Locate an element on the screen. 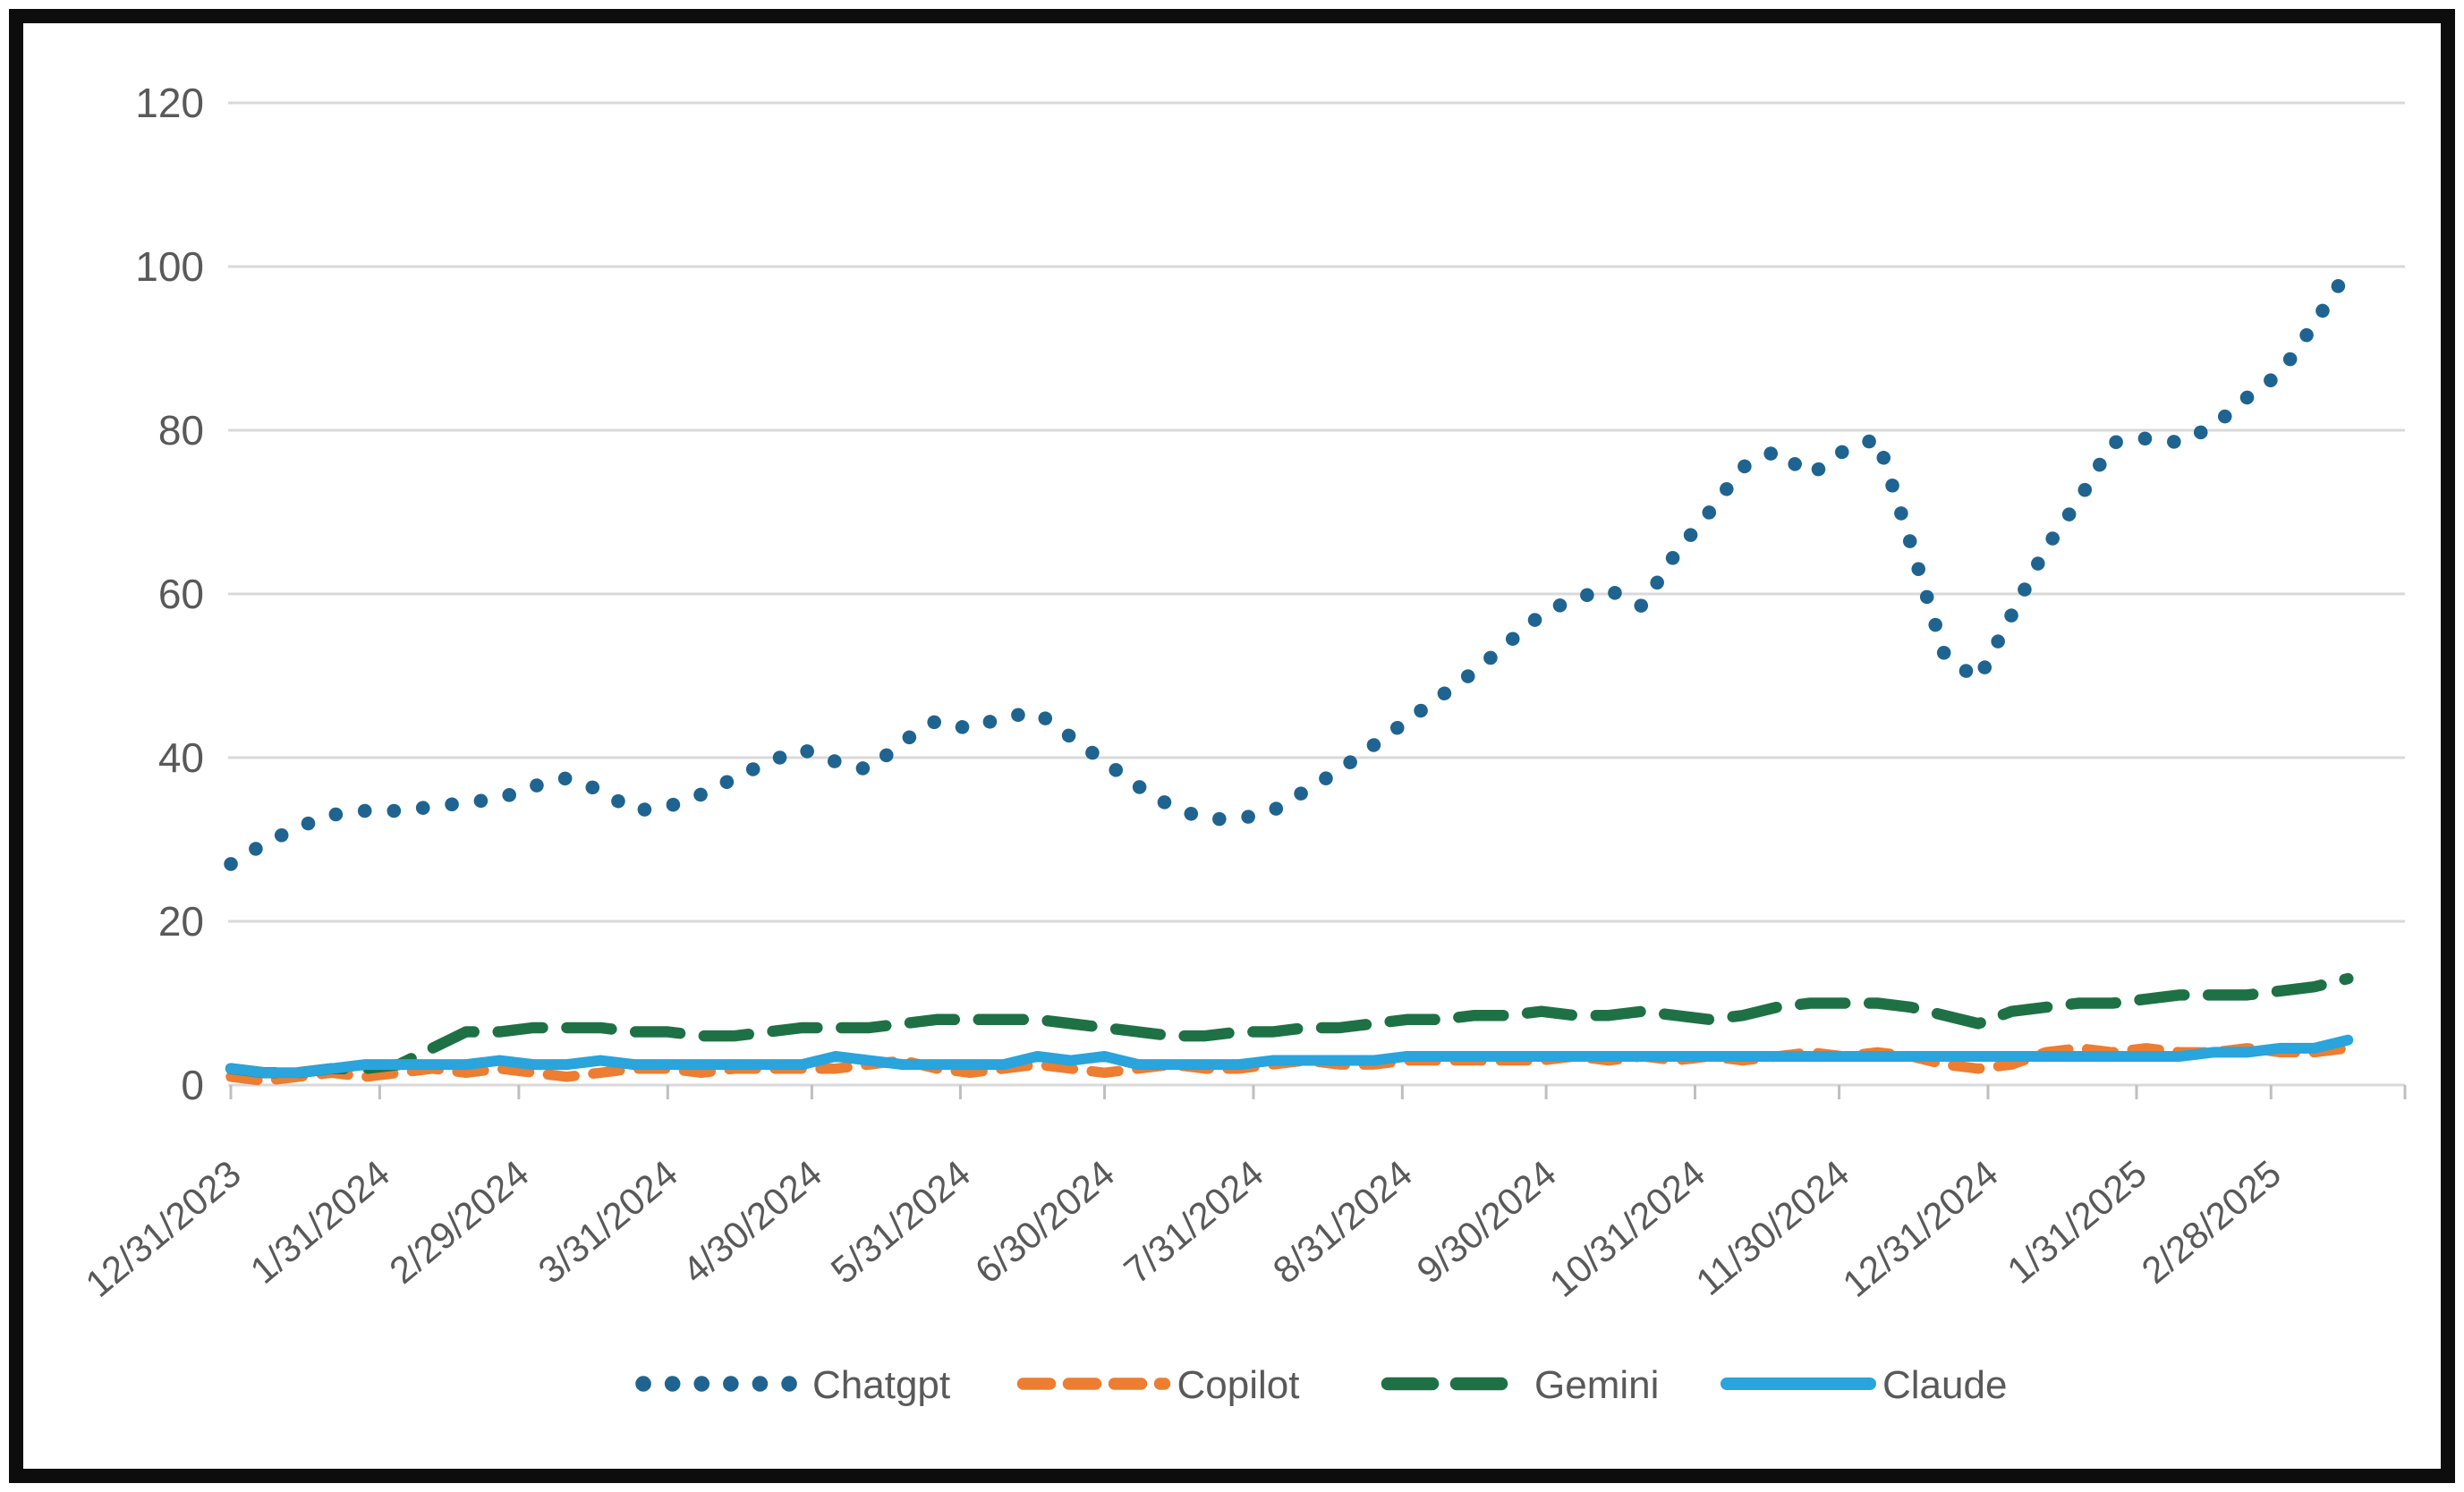 This screenshot has height=1492, width=2464. y-axis-label-0: 0 is located at coordinates (192, 1085).